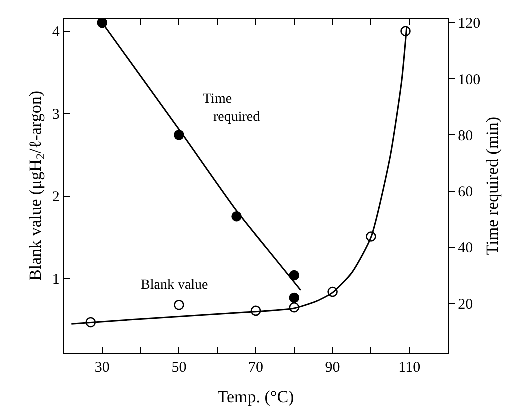  Describe the element at coordinates (256, 368) in the screenshot. I see `x-tick-label: 70` at that location.